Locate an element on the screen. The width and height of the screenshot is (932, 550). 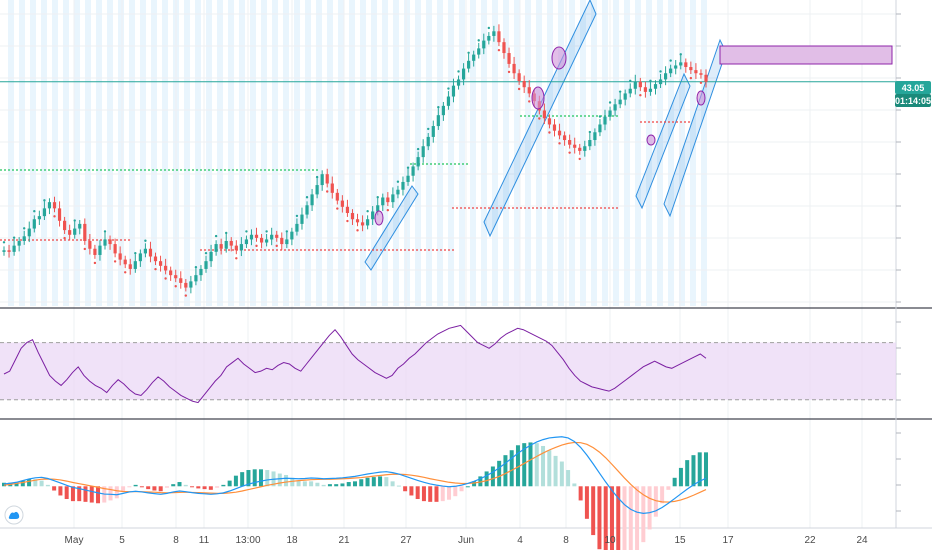
x-tick-label: 8 is located at coordinates (566, 540).